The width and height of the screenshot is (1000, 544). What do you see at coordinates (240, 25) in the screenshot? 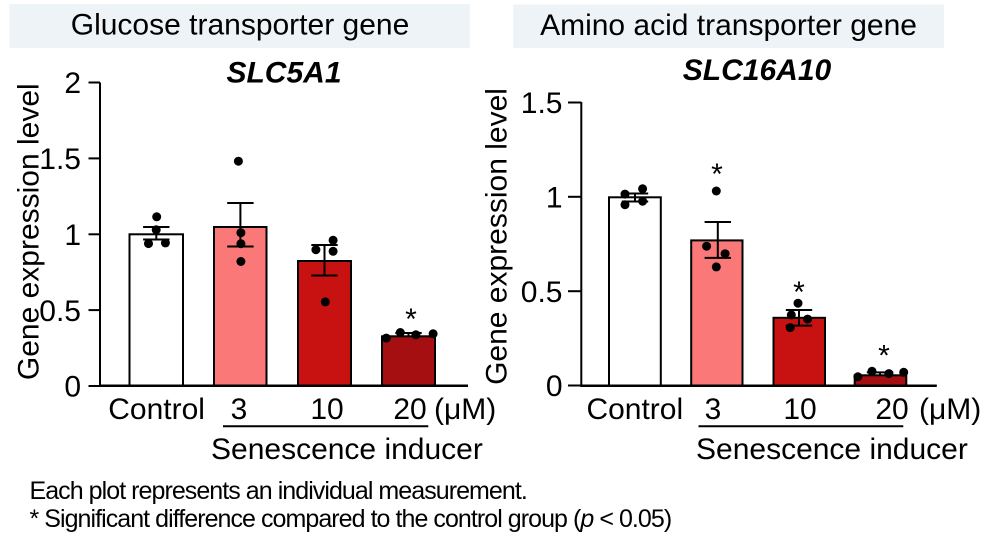
I see `svg-text: Glucose transporter gene` at bounding box center [240, 25].